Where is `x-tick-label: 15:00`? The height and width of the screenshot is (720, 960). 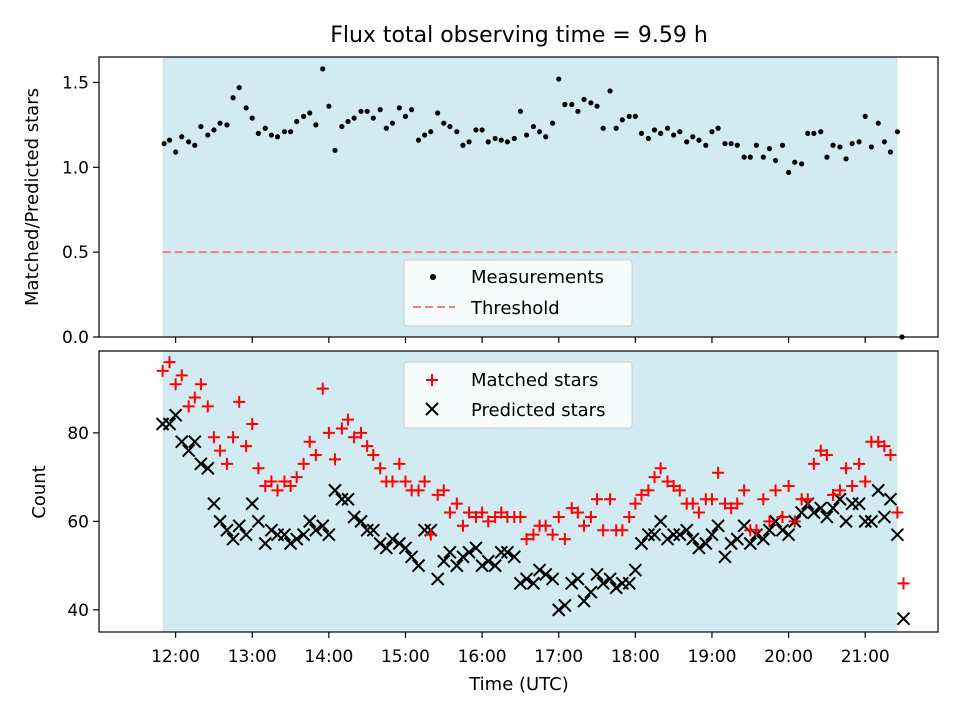
x-tick-label: 15:00 is located at coordinates (405, 657).